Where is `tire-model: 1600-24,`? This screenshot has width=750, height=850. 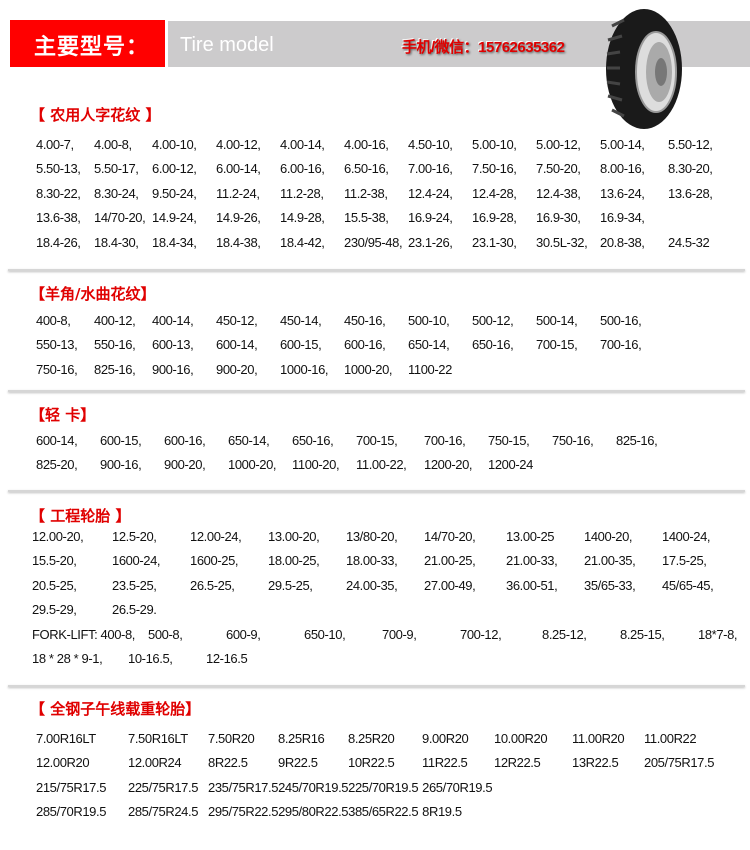
tire-model: 1600-24, is located at coordinates (136, 561).